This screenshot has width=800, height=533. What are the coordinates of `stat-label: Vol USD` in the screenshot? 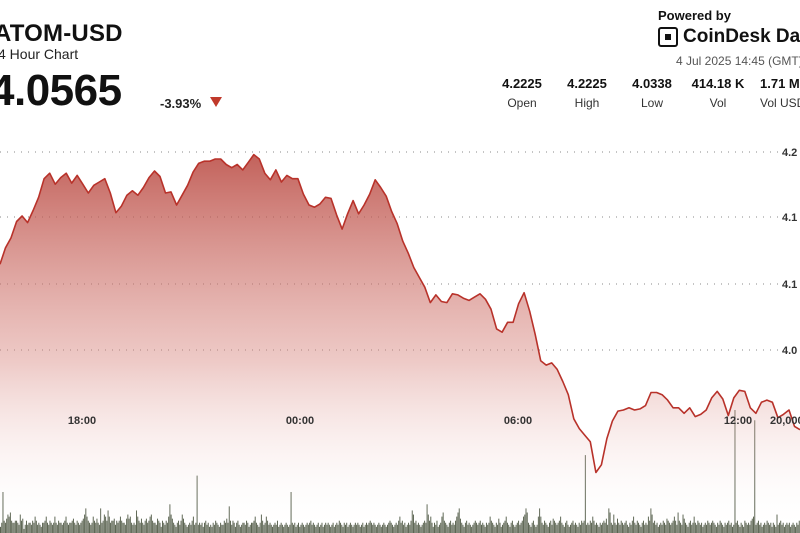 It's located at (780, 103).